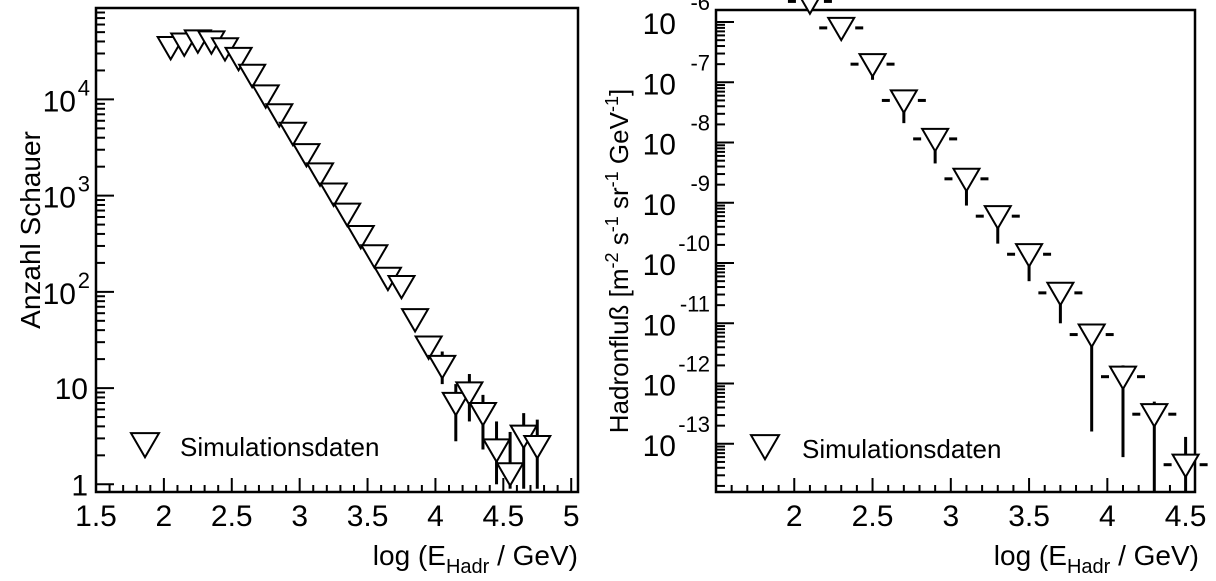  Describe the element at coordinates (84, 280) in the screenshot. I see `y-tick-exponent: 2` at that location.